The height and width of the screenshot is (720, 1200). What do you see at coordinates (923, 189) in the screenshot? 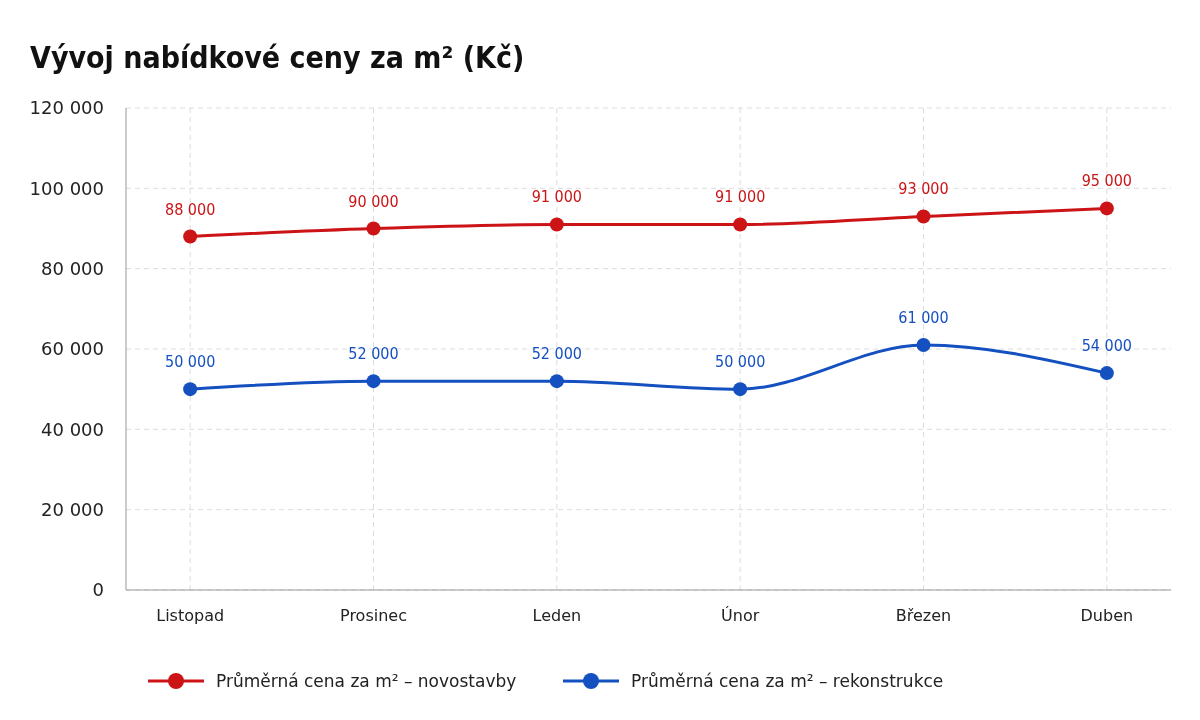
I see `data-label: 93 000` at bounding box center [923, 189].